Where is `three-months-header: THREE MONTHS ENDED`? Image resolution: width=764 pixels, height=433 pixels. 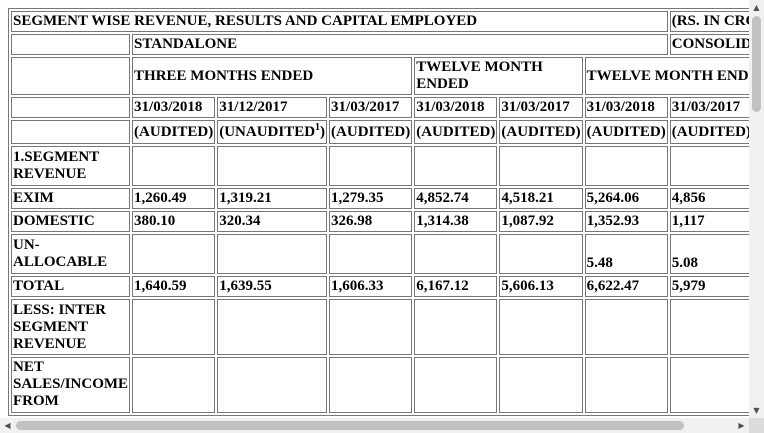
three-months-header: THREE MONTHS ENDED is located at coordinates (272, 76).